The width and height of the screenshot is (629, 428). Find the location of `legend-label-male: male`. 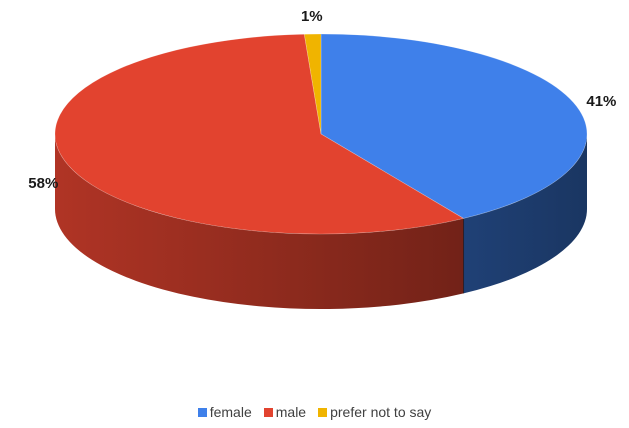

legend-label-male: male is located at coordinates (291, 412).